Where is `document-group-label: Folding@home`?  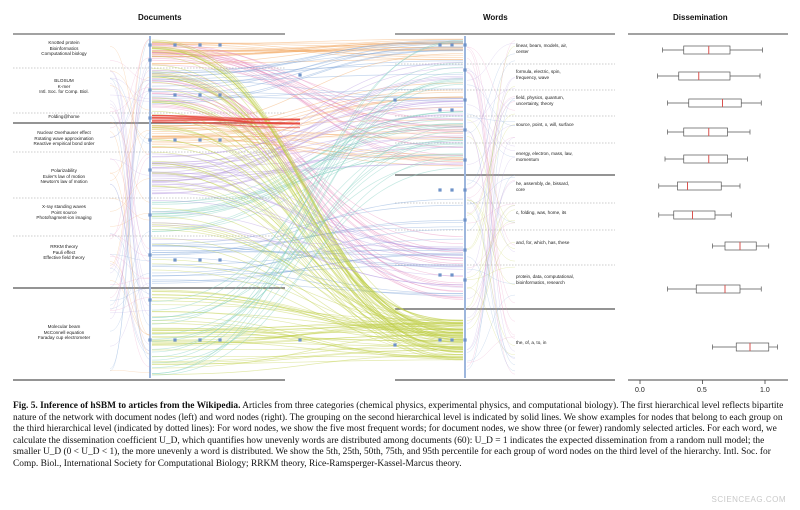
document-group-label: Folding@home is located at coordinates (64, 116).